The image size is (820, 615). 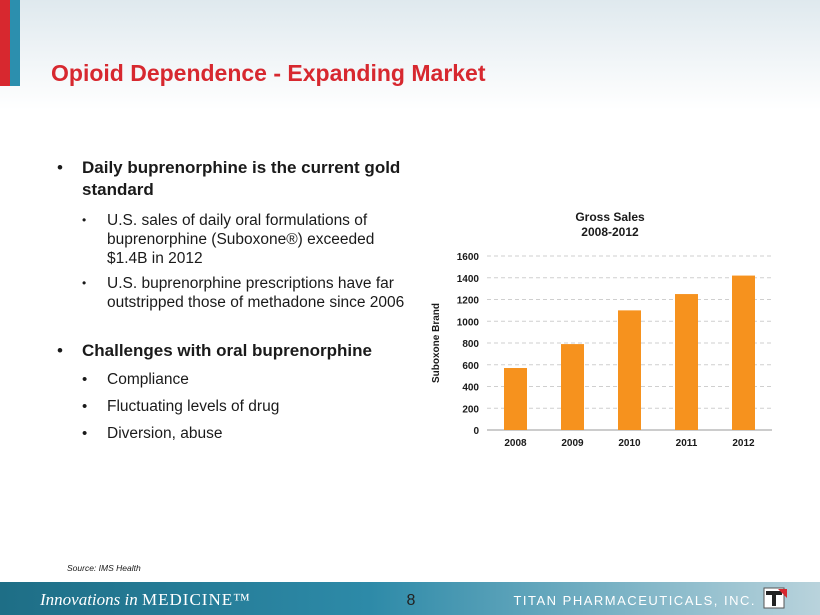 I want to click on y-axis-label: Suboxone Brand, so click(x=436, y=343).